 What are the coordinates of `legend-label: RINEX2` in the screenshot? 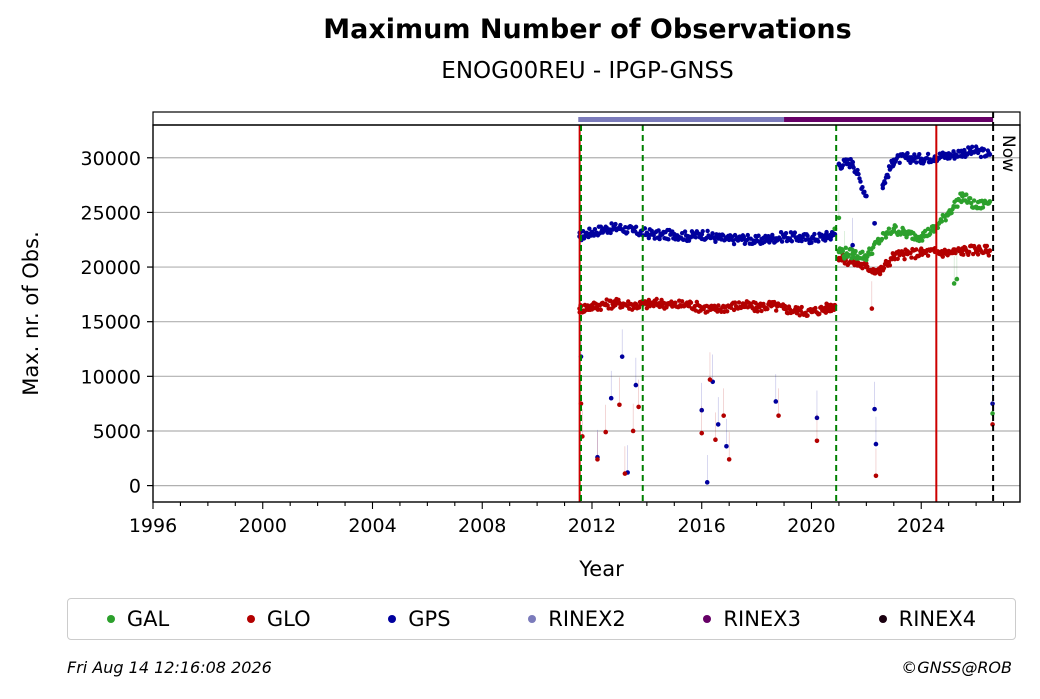 It's located at (587, 619).